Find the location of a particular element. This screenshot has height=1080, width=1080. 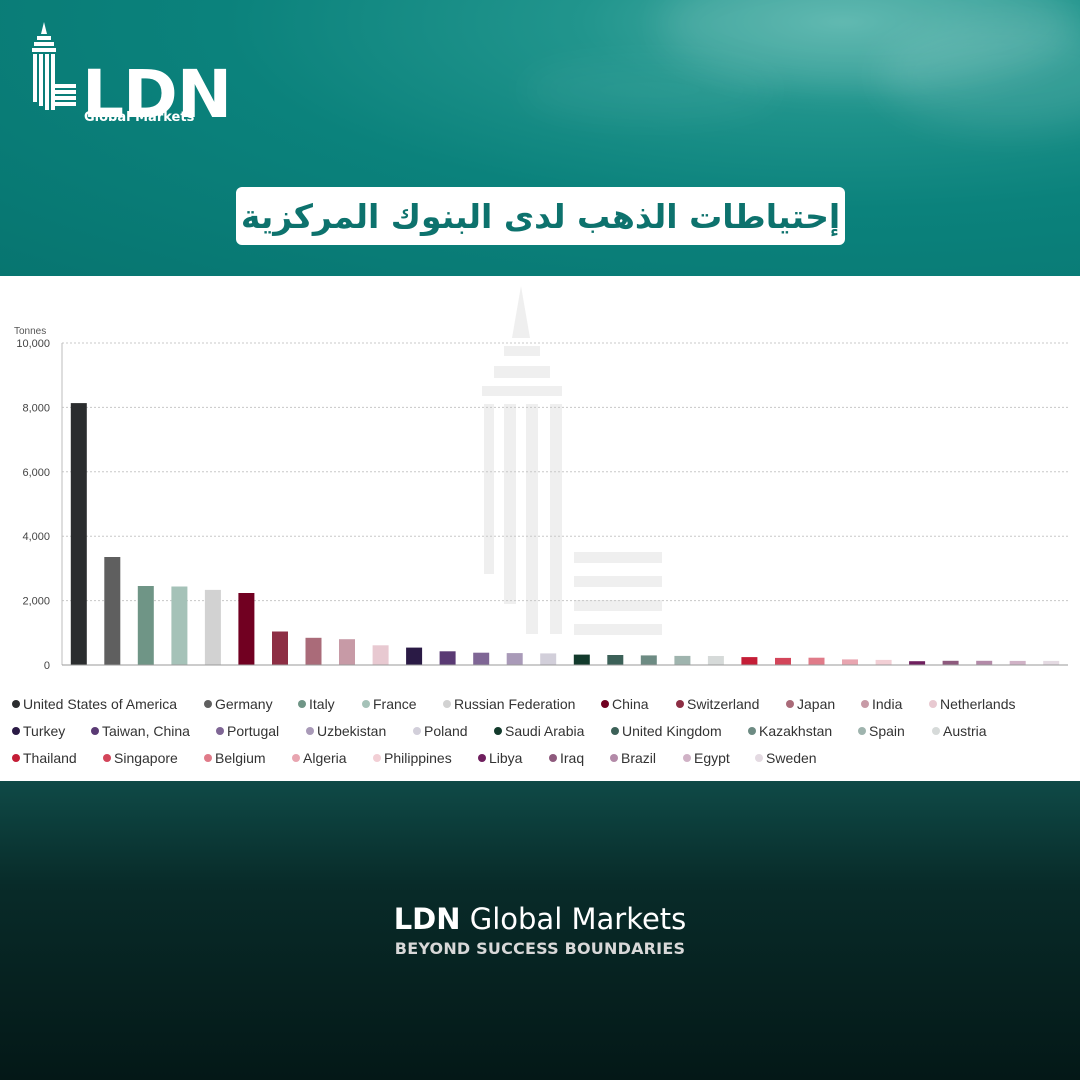

logo-wordmark: LDN is located at coordinates (157, 94).